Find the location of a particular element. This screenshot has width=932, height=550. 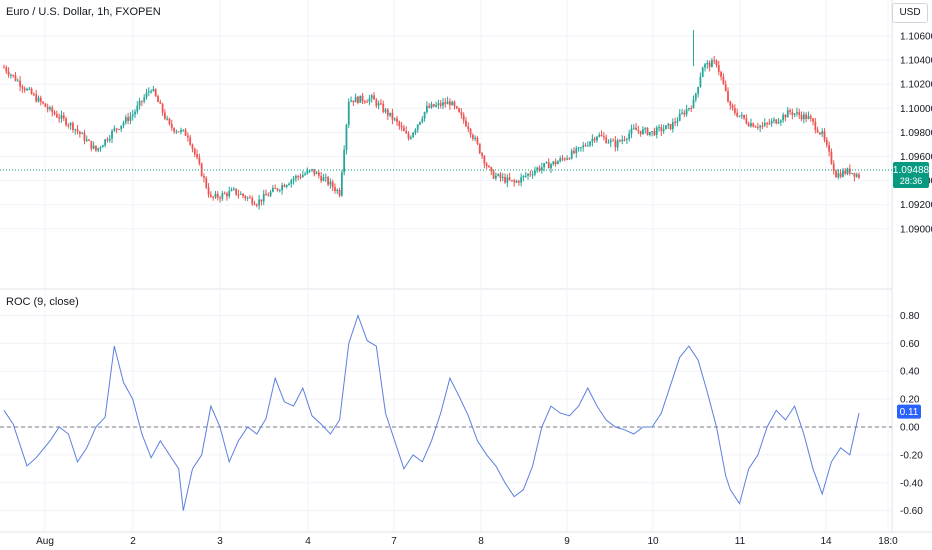

price-tick-label: 1.10600 is located at coordinates (916, 37).